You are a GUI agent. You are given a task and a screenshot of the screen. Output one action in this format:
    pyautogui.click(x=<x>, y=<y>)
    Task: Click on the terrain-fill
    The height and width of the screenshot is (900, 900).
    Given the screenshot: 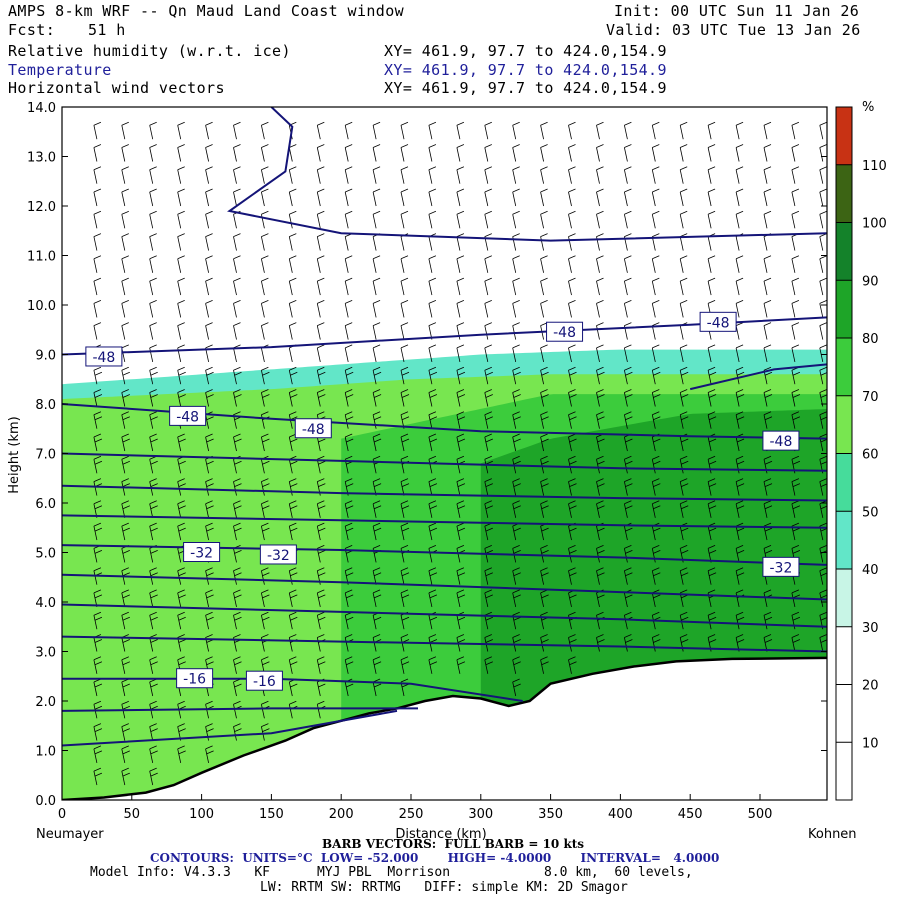 What is the action you would take?
    pyautogui.click(x=444, y=728)
    